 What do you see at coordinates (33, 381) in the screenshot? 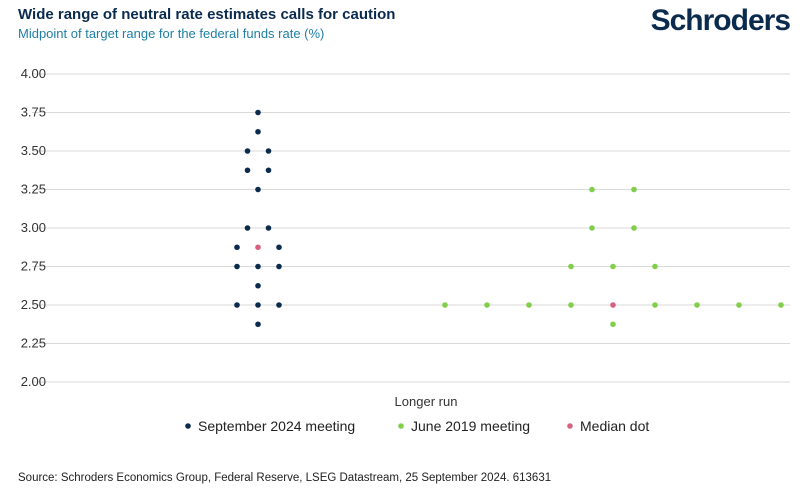
I see `y-tick-label: 2.00` at bounding box center [33, 381].